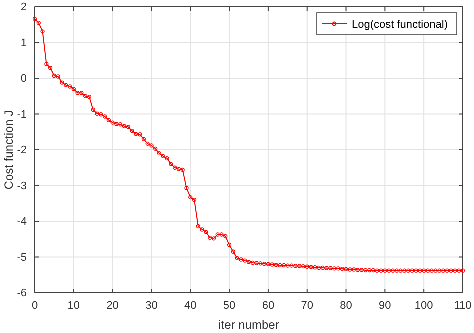 The height and width of the screenshot is (333, 474). What do you see at coordinates (307, 306) in the screenshot?
I see `x-tick-label: 70` at bounding box center [307, 306].